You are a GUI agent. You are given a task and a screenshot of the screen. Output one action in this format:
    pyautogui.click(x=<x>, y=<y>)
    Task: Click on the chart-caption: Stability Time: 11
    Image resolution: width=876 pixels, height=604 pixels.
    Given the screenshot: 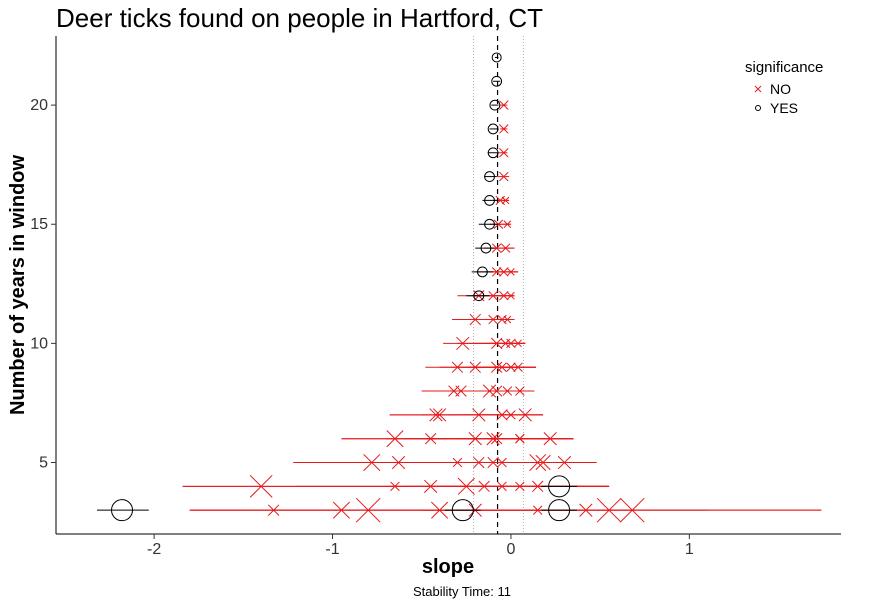 What is the action you would take?
    pyautogui.click(x=462, y=591)
    